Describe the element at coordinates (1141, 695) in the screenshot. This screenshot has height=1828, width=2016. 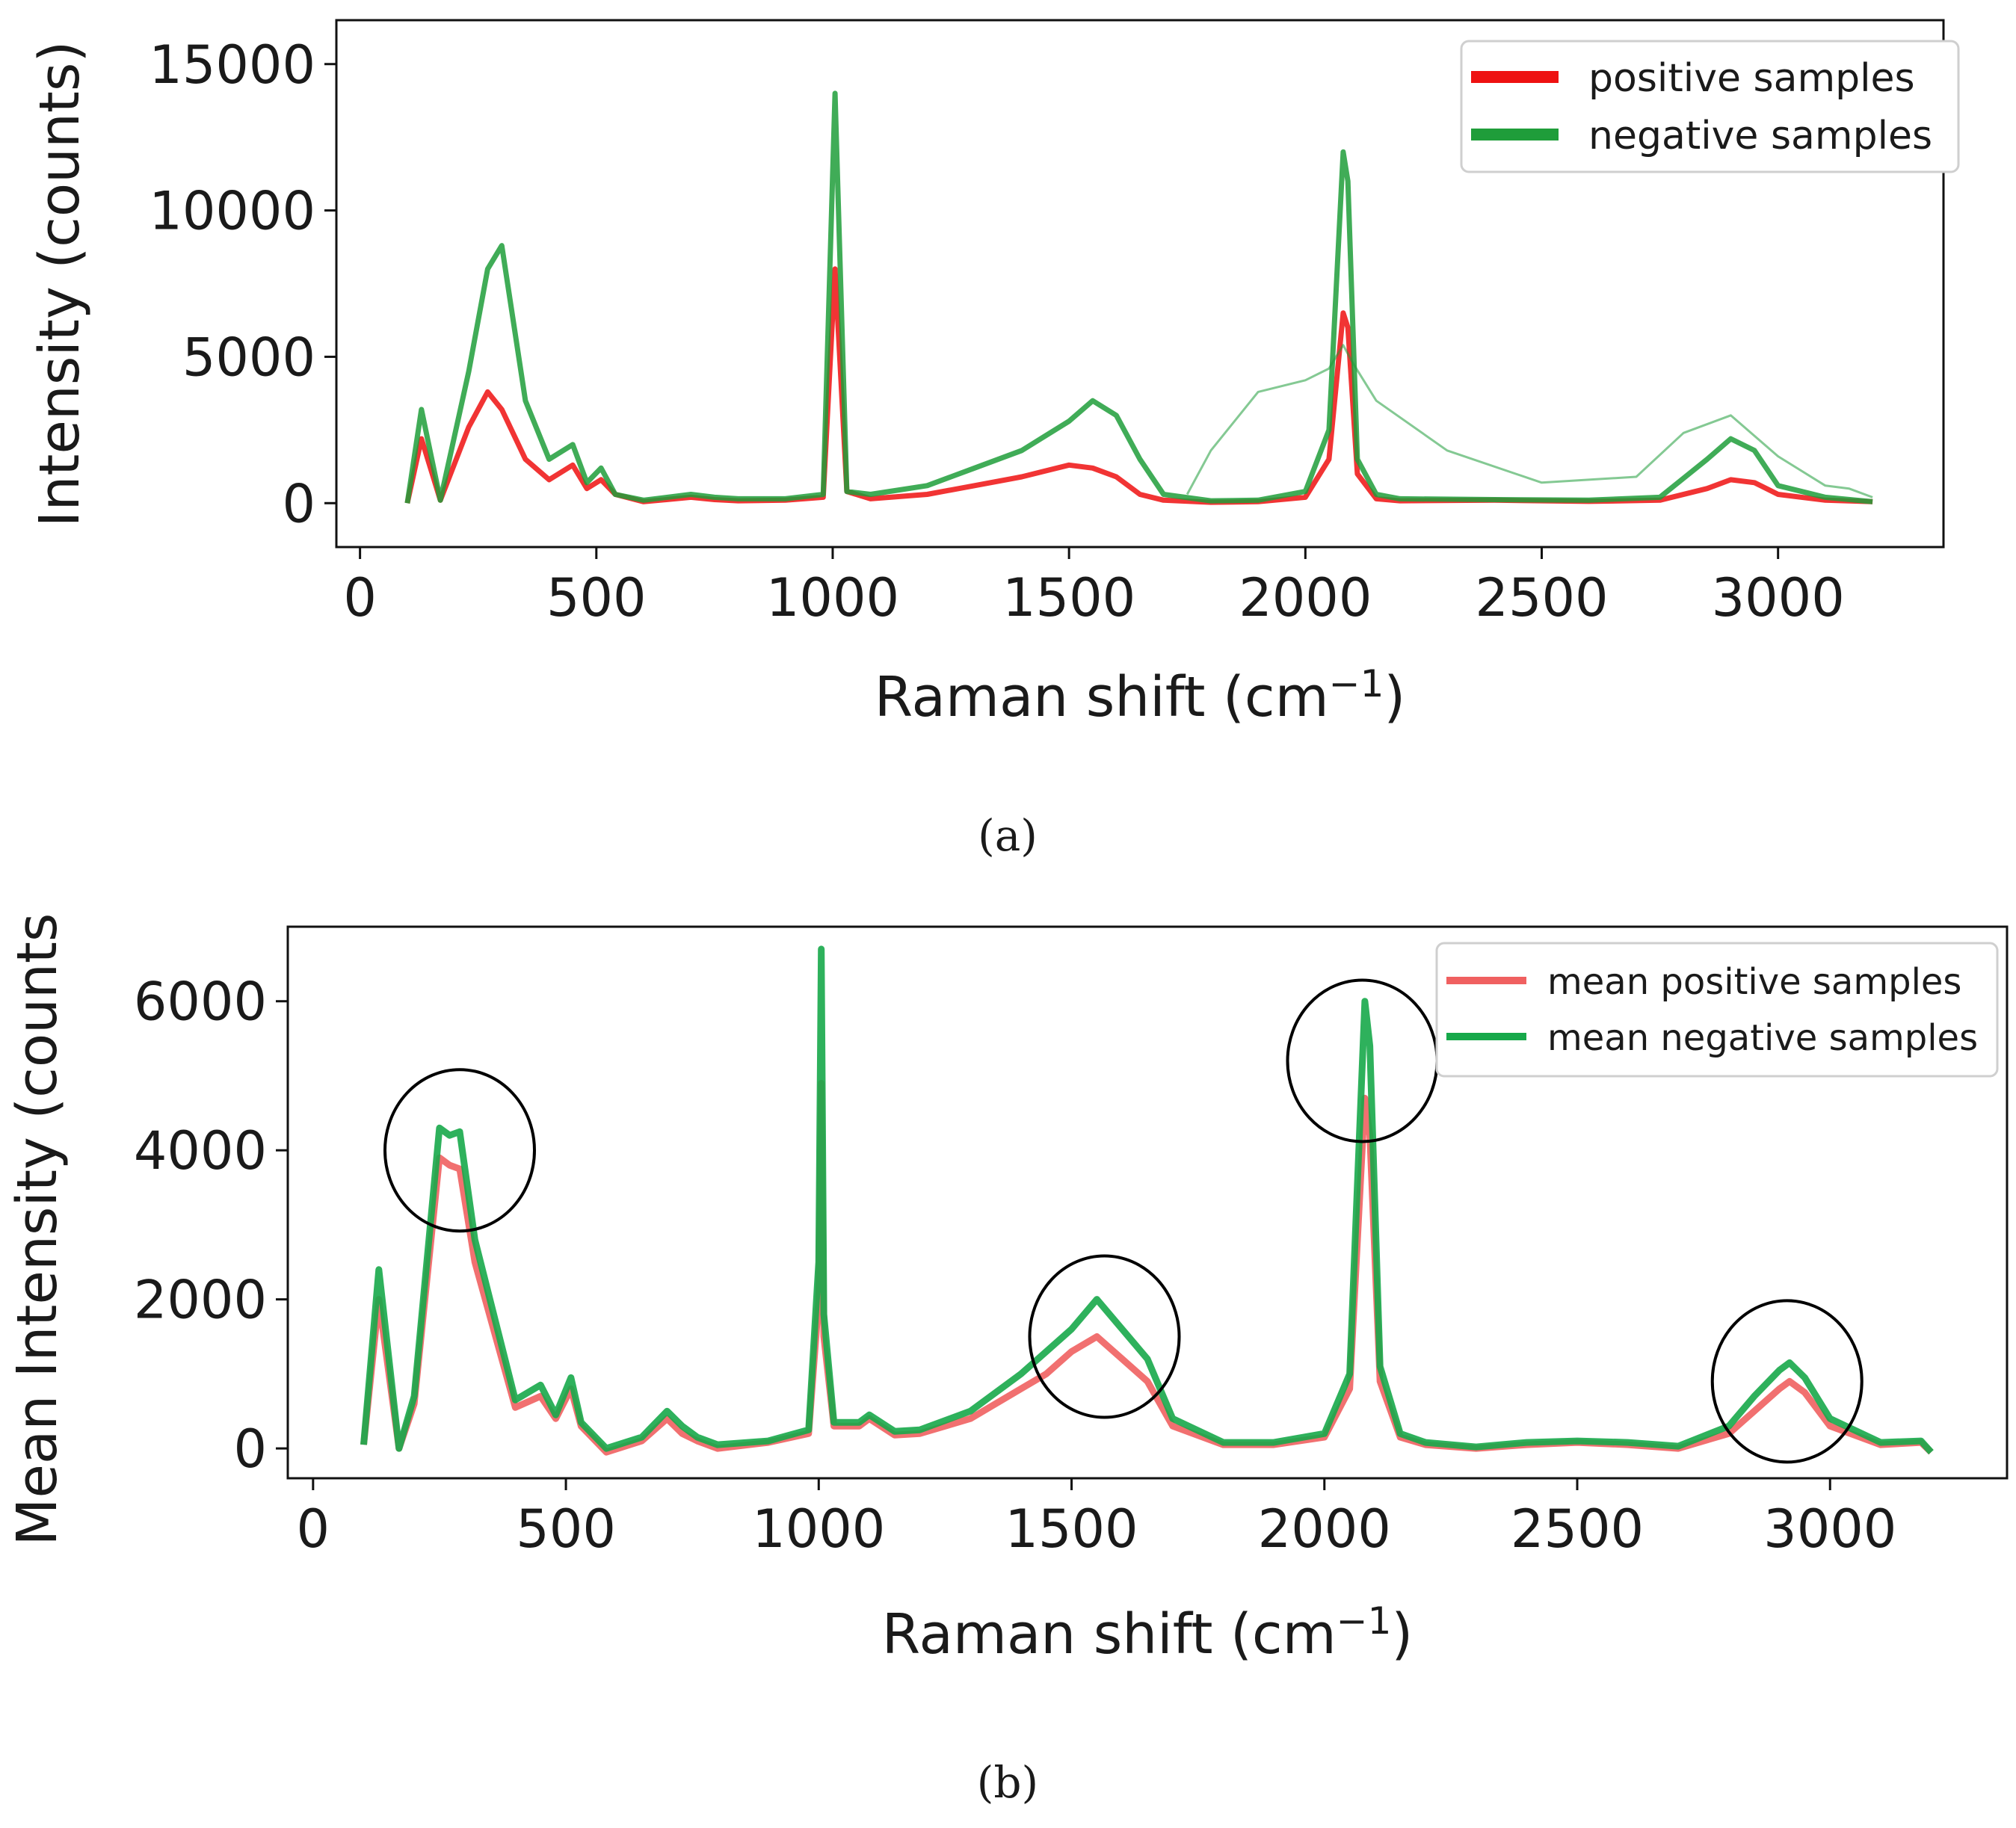
I see `panel-a-x-axis-label: Raman shift (cm−1)` at that location.